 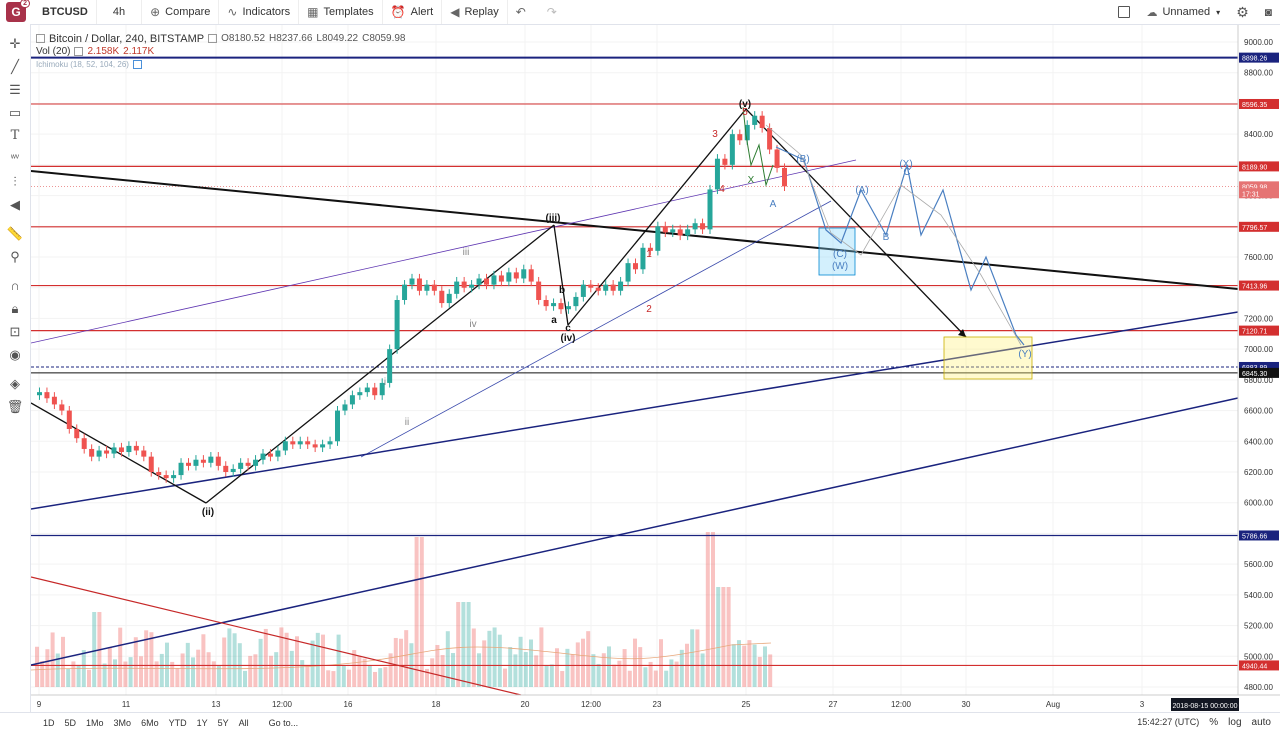 What do you see at coordinates (15, 89) in the screenshot?
I see `pitchfork-tool-icon: ☰` at bounding box center [15, 89].